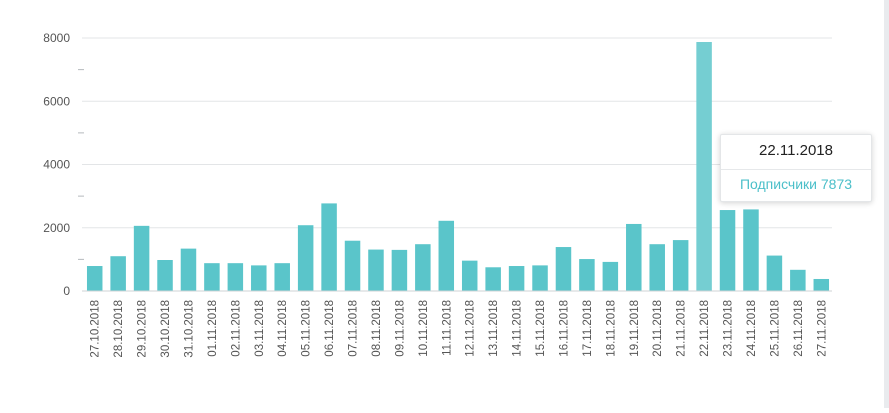  What do you see at coordinates (307, 328) in the screenshot?
I see `x-tick-label: 05.11.2018` at bounding box center [307, 328].